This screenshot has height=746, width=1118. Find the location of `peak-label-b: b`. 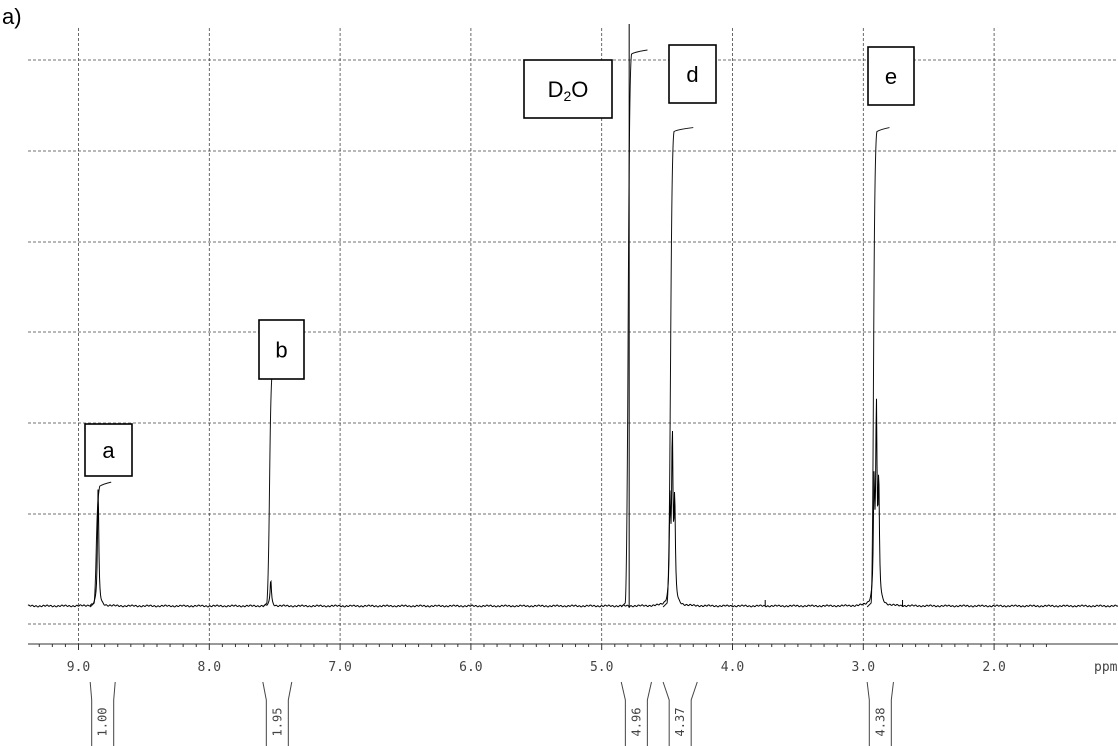

peak-label-b: b is located at coordinates (281, 350).